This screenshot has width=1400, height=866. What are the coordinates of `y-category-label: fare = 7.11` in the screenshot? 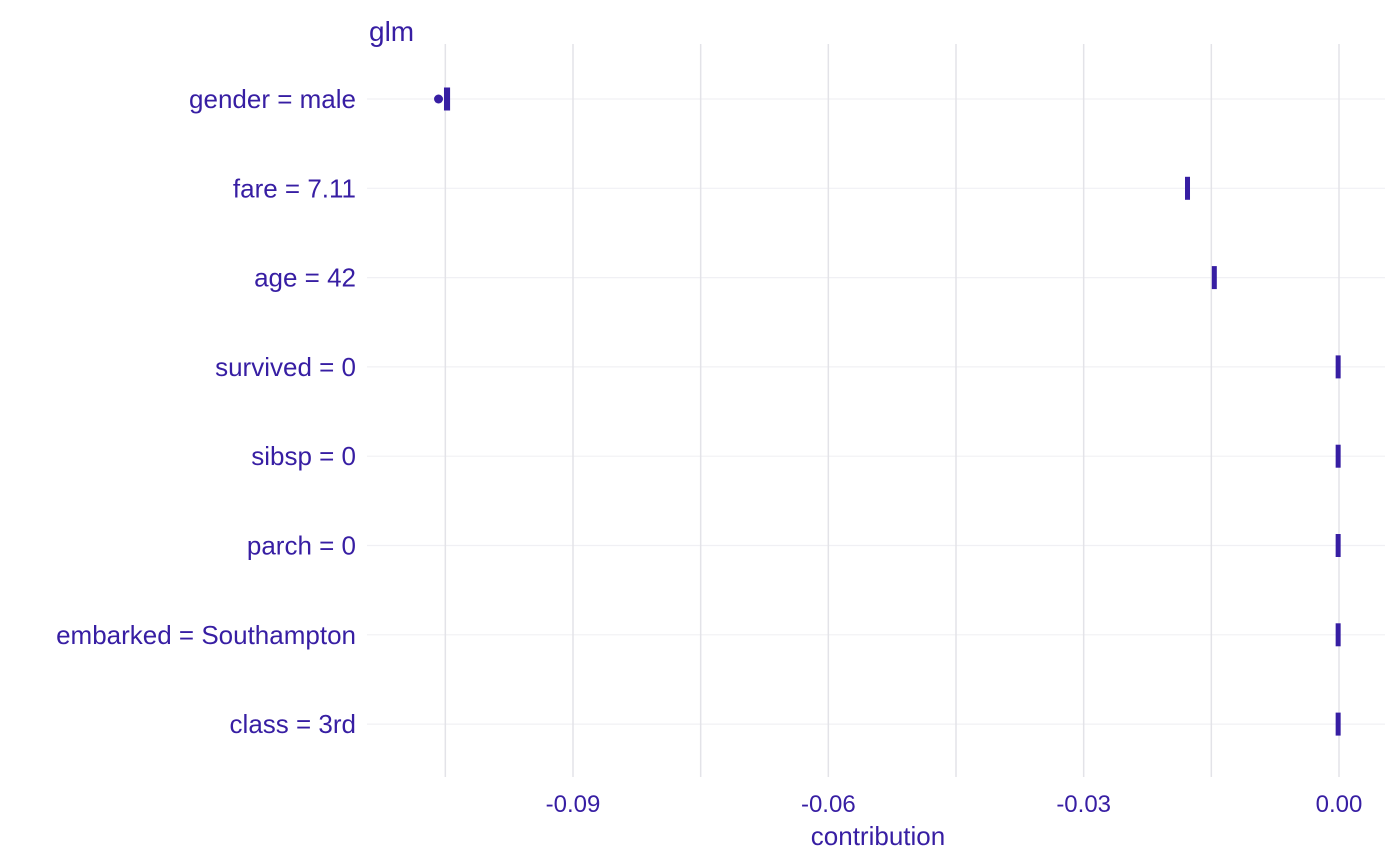 It's located at (294, 188).